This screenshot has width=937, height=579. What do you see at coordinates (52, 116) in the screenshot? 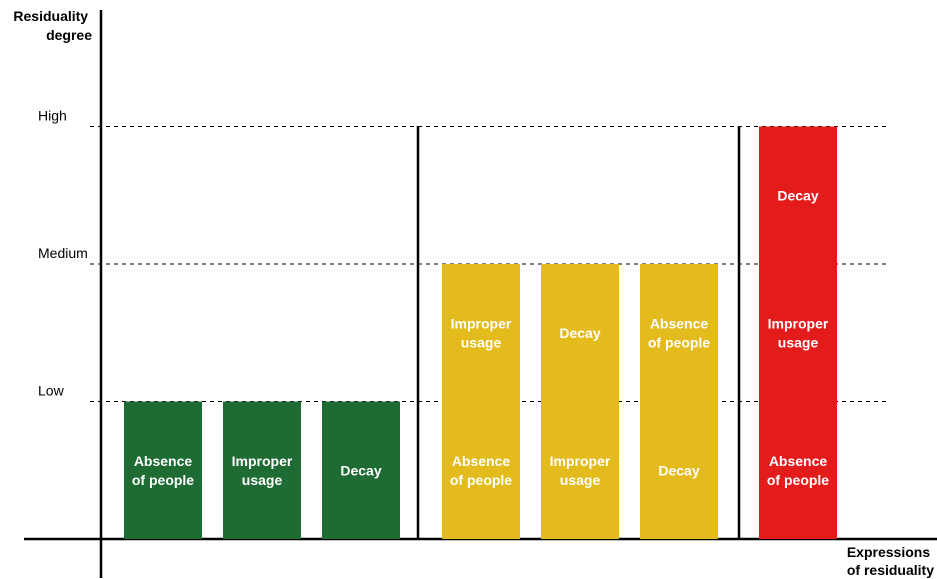
I see `y-tick-label-high: High` at bounding box center [52, 116].